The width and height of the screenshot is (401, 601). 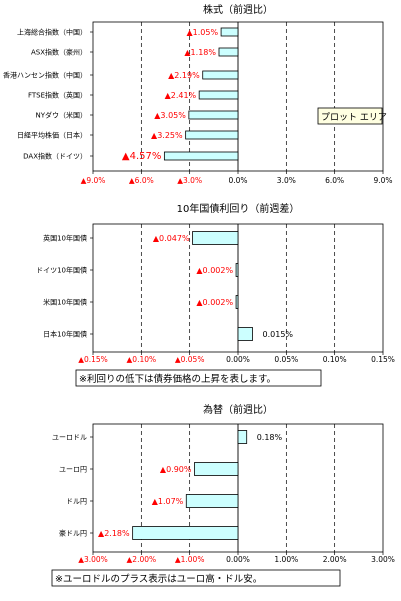 I want to click on data-label: ▲3.25%, so click(x=167, y=135).